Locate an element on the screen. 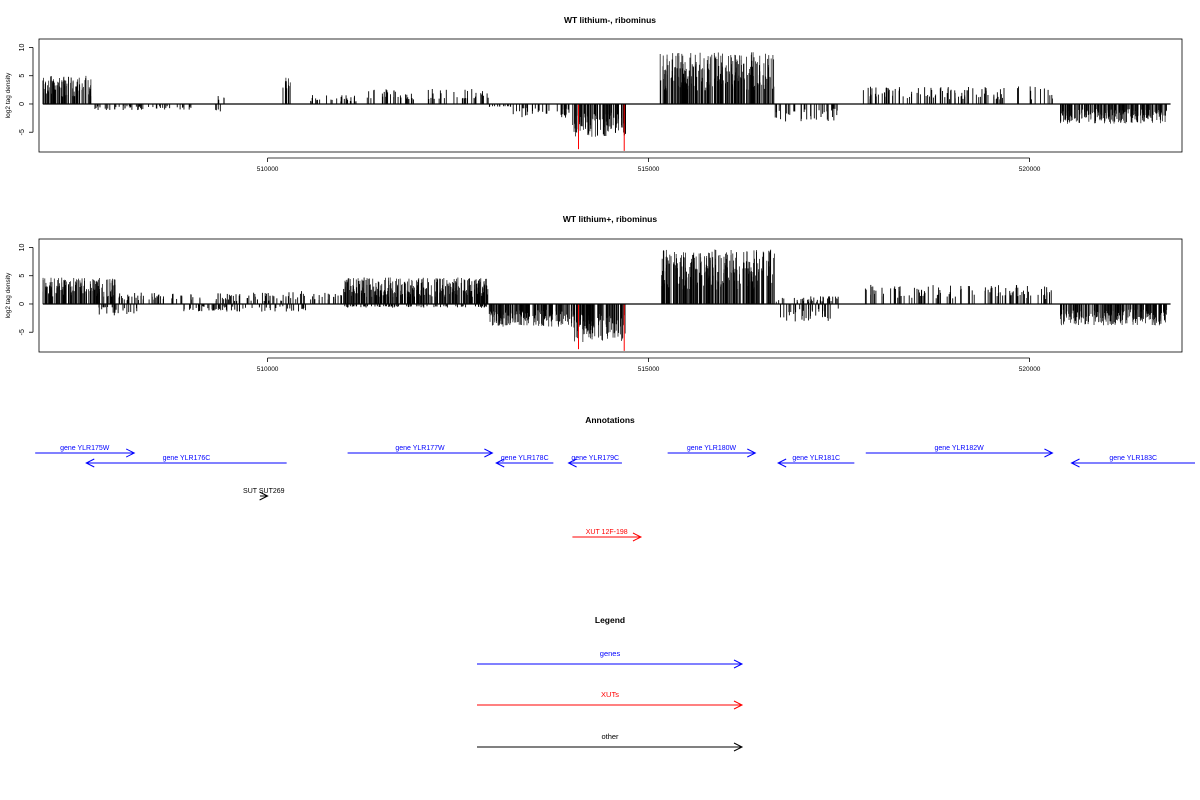 Image resolution: width=1200 pixels, height=800 pixels. legend-item: other is located at coordinates (610, 742).